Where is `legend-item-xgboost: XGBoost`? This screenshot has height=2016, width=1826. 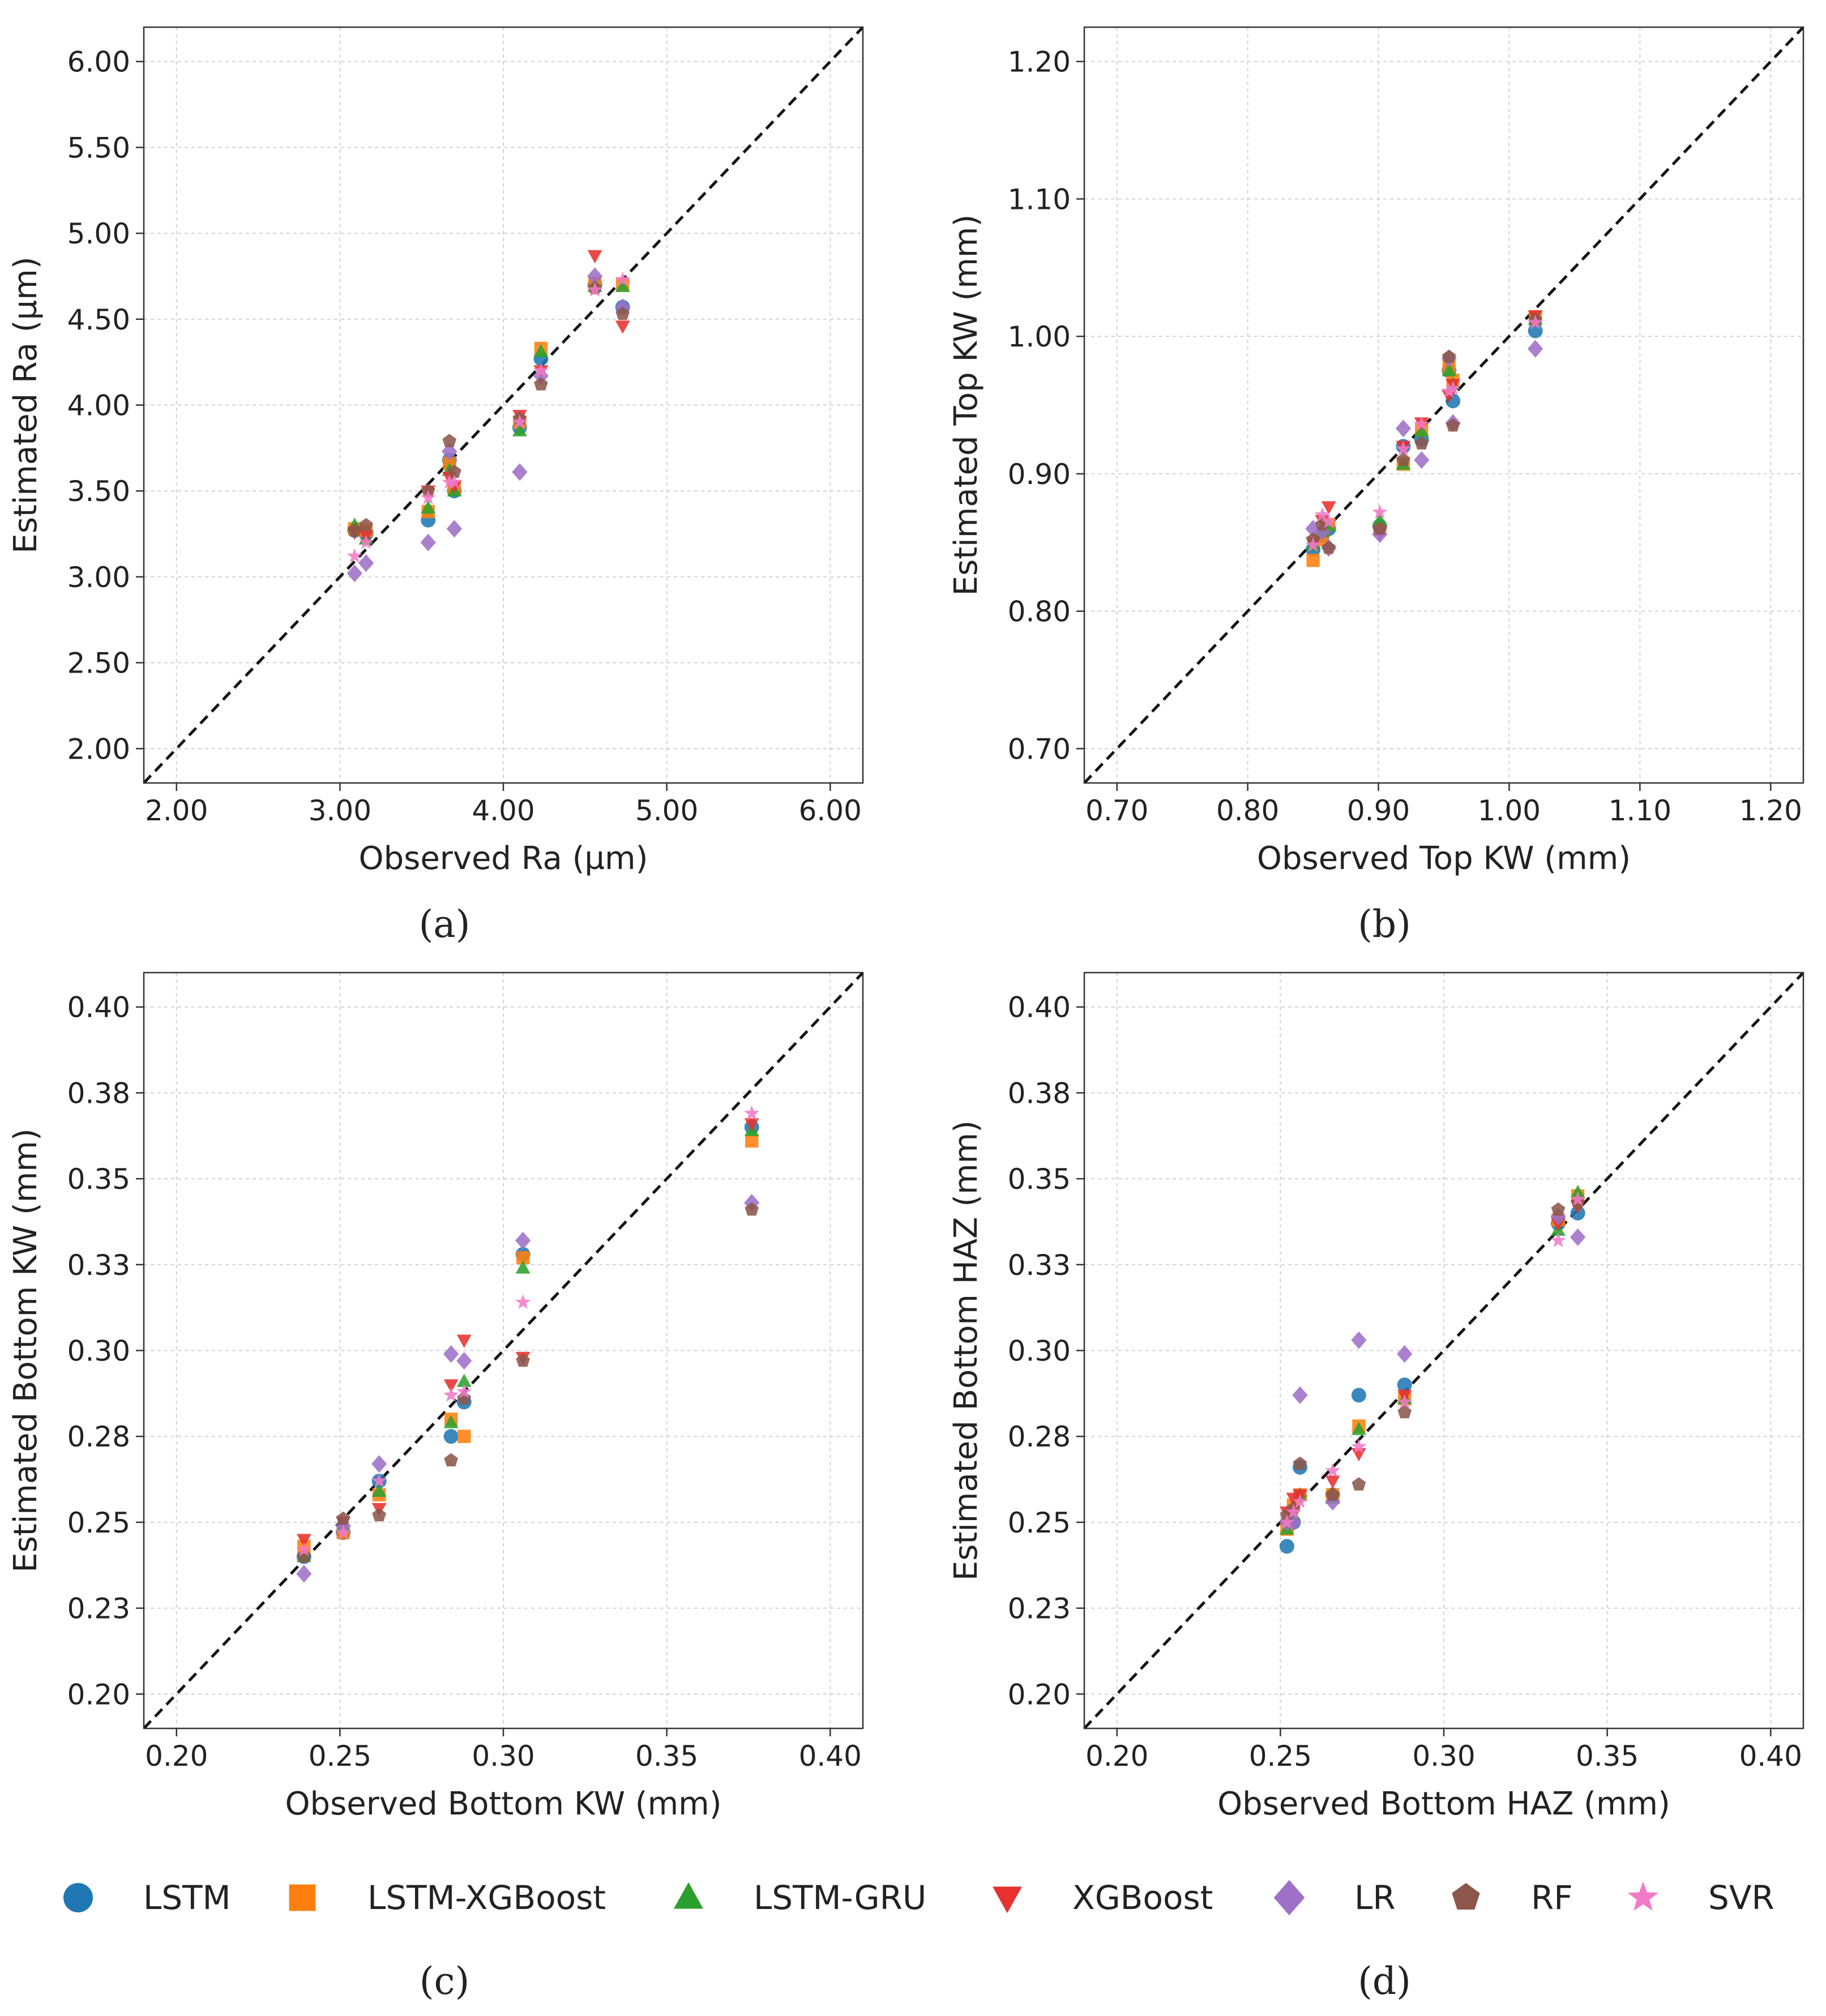 legend-item-xgboost: XGBoost is located at coordinates (1103, 1897).